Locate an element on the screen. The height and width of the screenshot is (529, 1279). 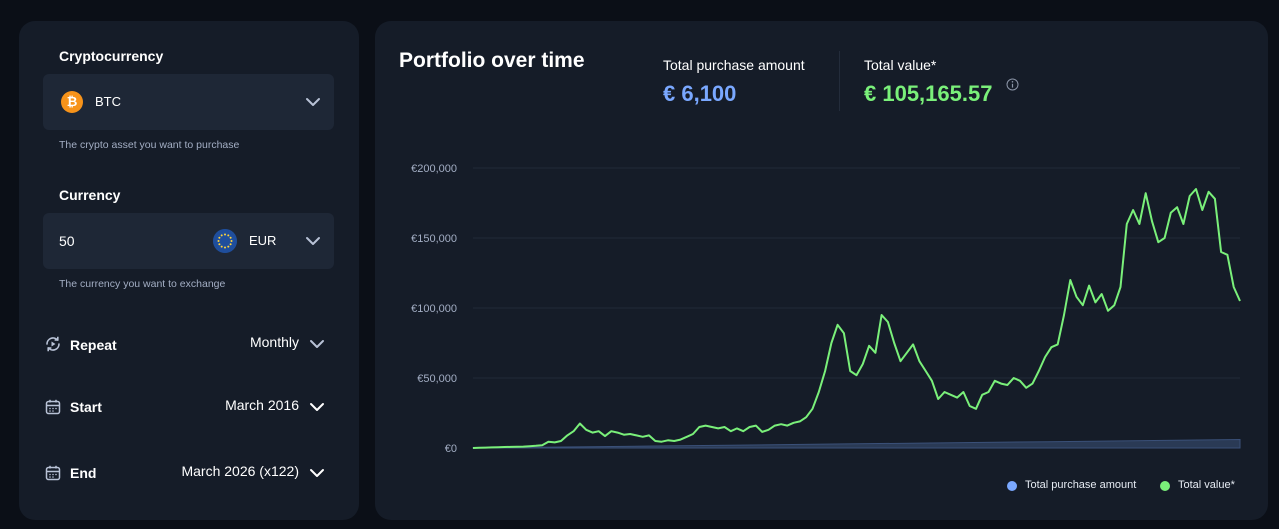
y-tick-label: €50,000 is located at coordinates (437, 379).